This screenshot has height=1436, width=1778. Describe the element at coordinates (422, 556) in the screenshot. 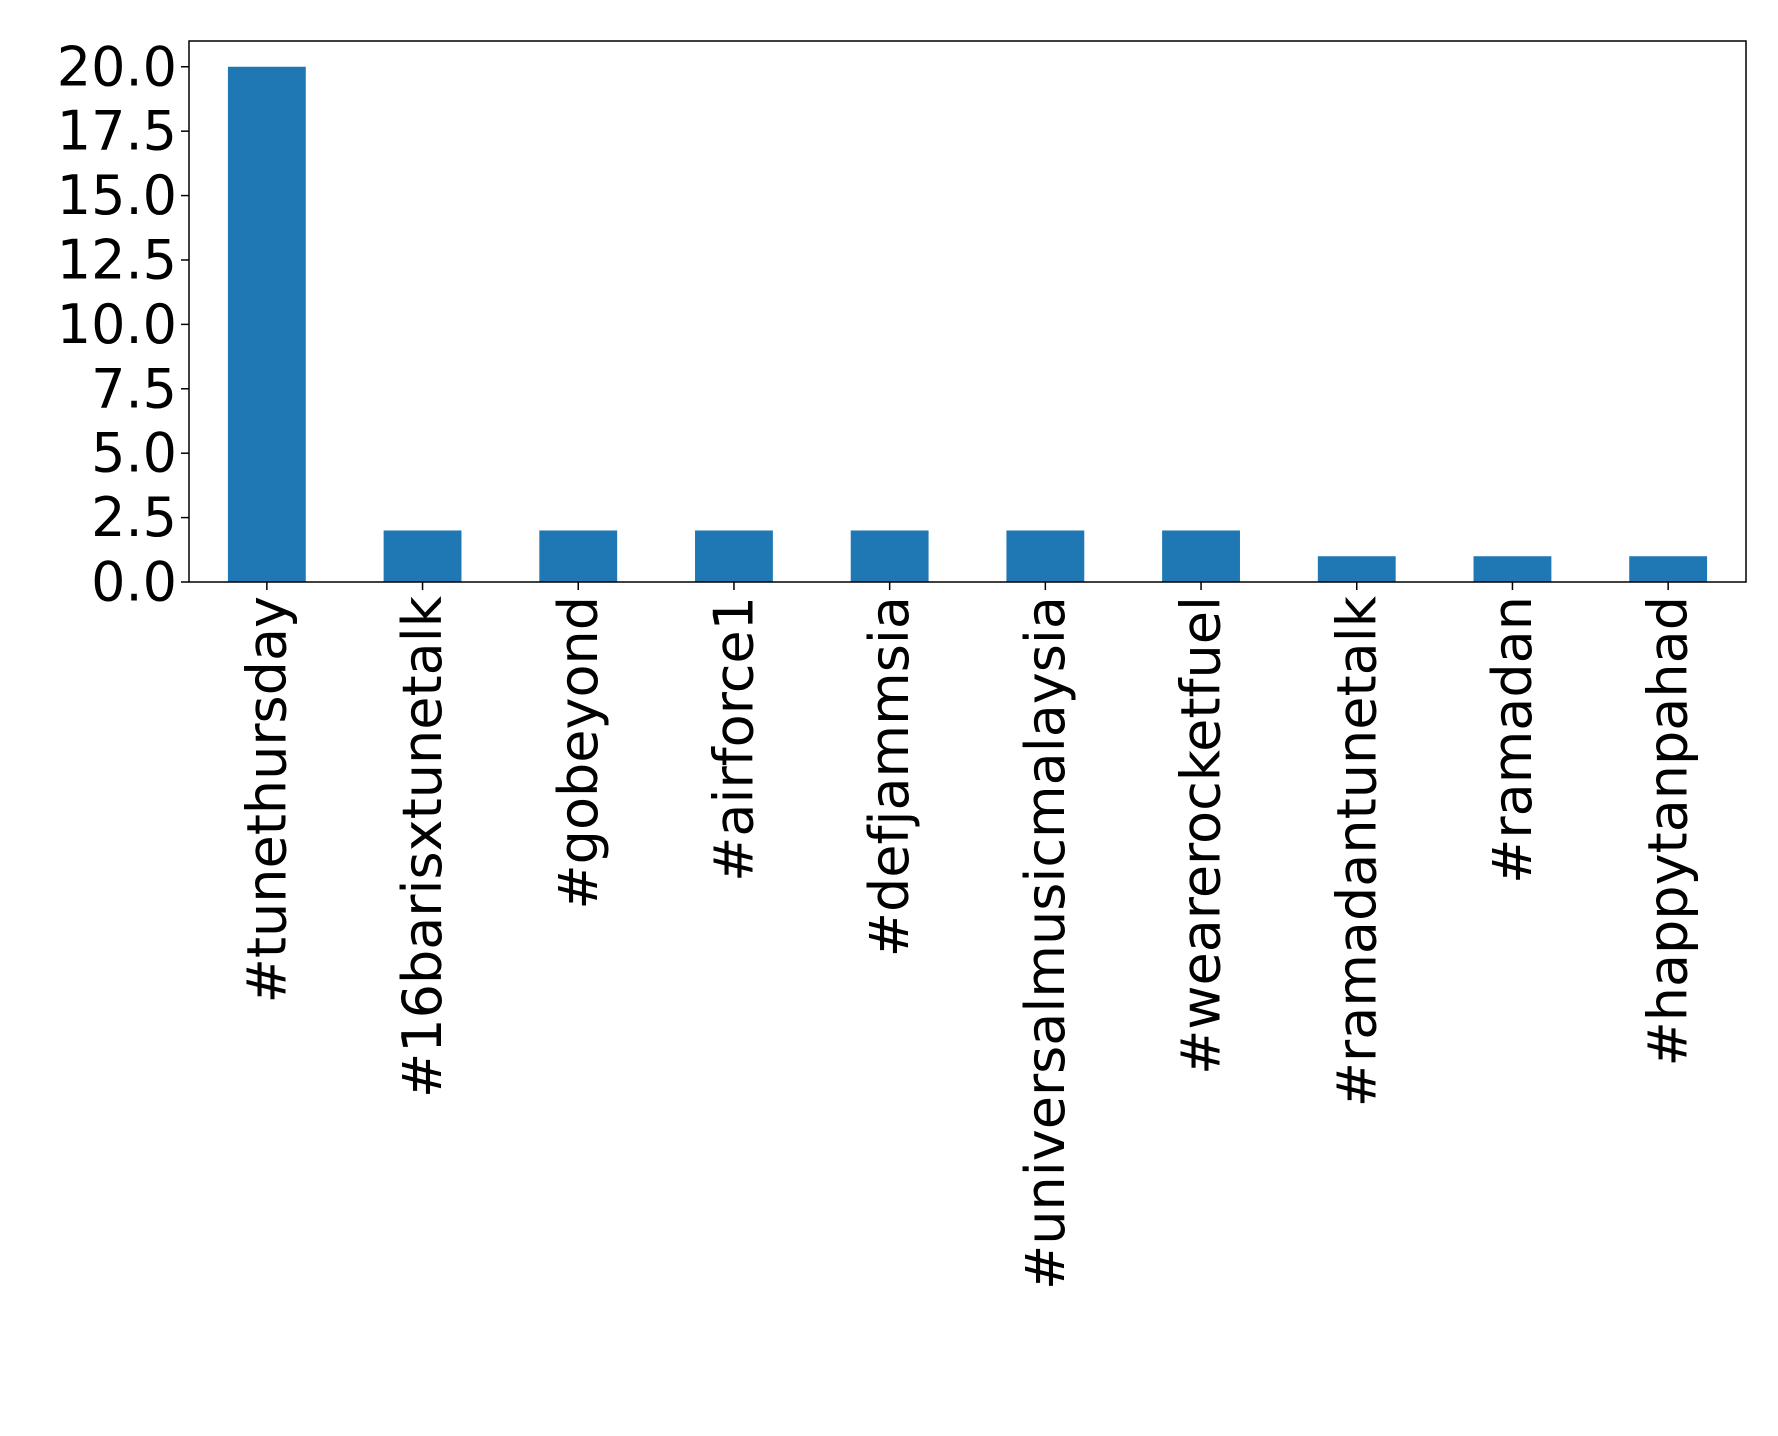

I see `bar-16barisxtunetalk` at that location.